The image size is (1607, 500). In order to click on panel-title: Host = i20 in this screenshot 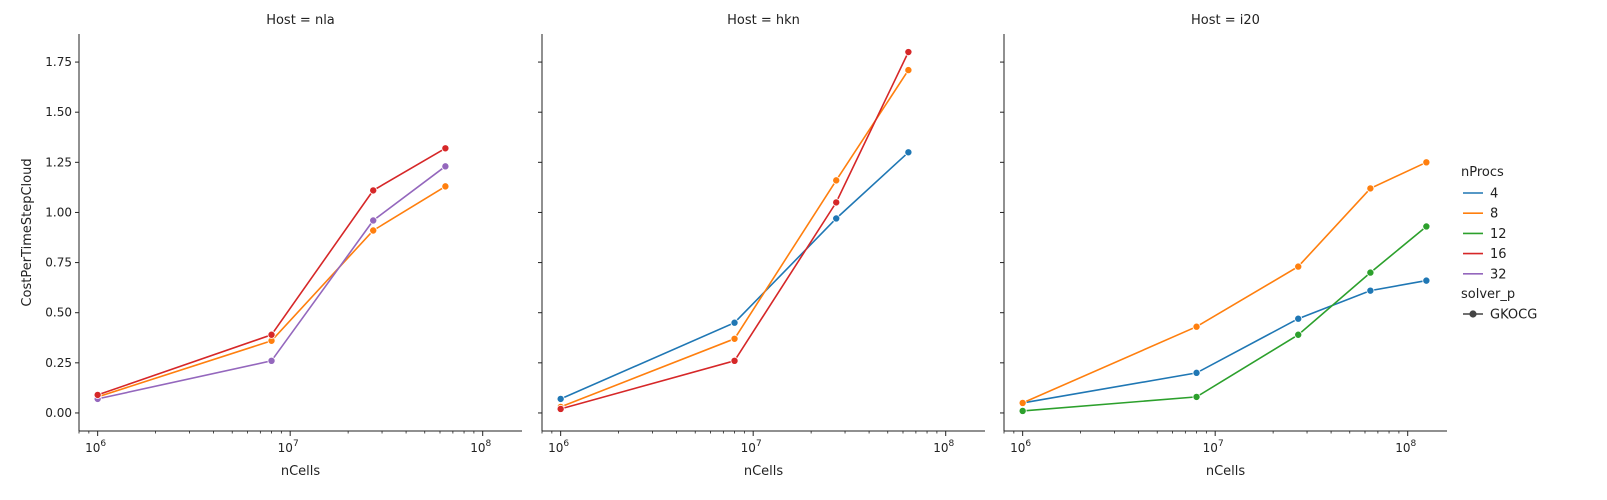, I will do `click(1225, 20)`.